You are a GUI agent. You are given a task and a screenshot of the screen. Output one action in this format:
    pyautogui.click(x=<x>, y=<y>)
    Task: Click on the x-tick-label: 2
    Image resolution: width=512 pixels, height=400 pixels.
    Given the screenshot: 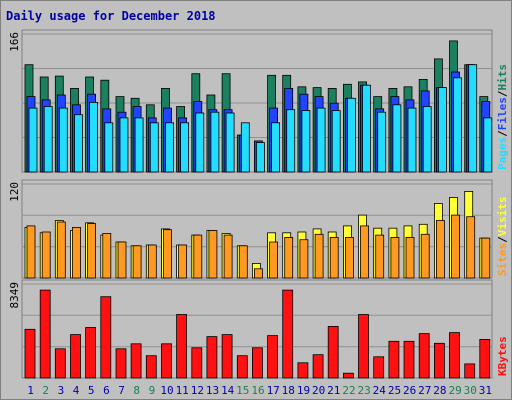 What is the action you would take?
    pyautogui.click(x=45, y=390)
    